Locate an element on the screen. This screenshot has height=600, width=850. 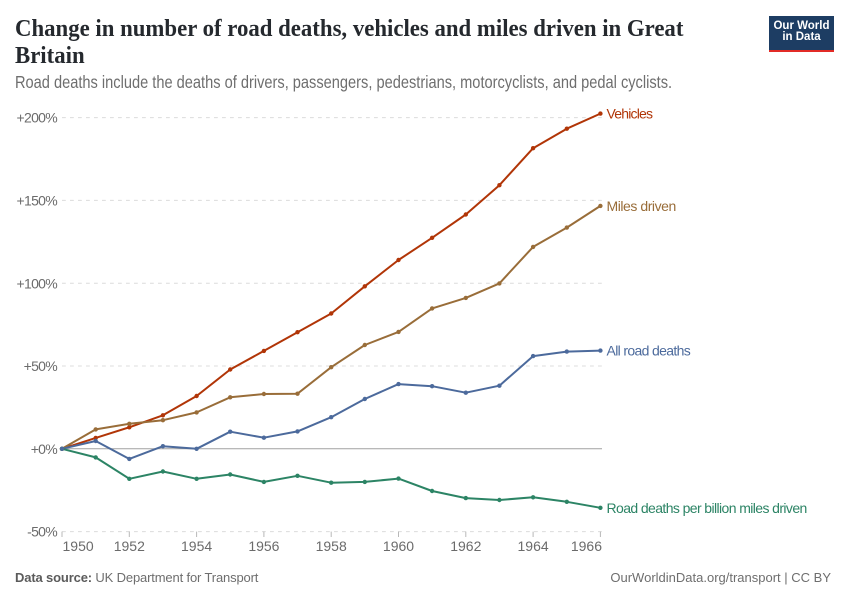
svg-text: +0% is located at coordinates (44, 449).